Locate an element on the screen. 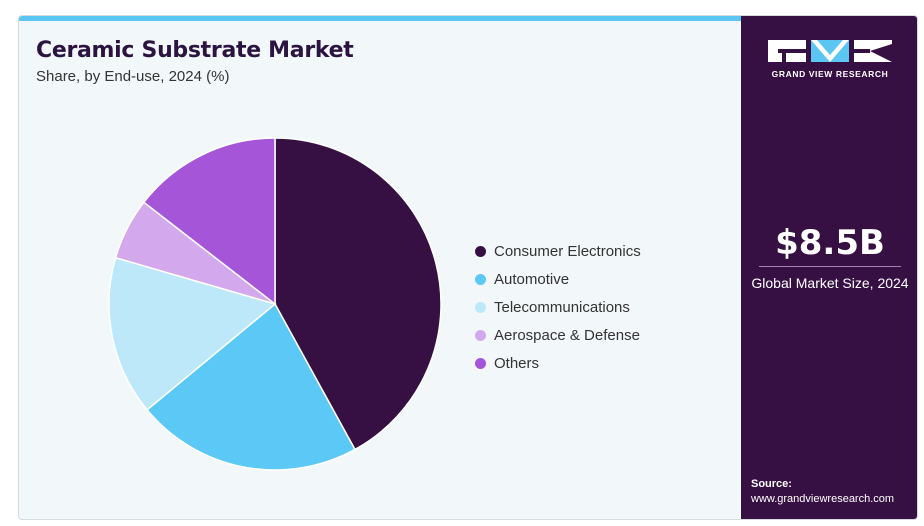 Image resolution: width=924 pixels, height=526 pixels. legend-item-consumer-electronics: Consumer Electronics is located at coordinates (558, 251).